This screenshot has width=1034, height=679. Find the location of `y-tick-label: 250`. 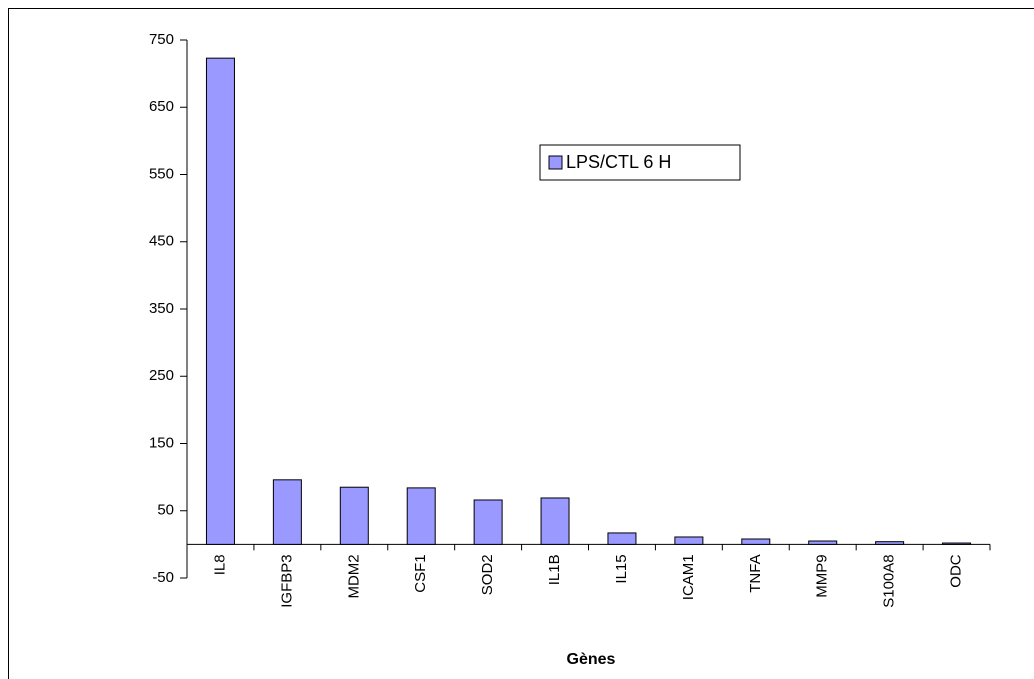

y-tick-label: 250 is located at coordinates (161, 375).